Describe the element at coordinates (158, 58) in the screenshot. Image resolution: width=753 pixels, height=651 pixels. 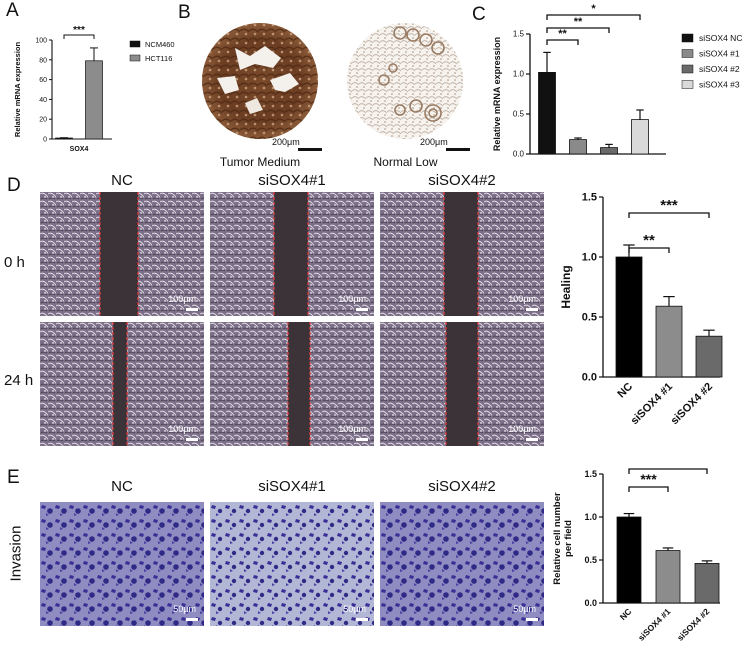
I see `legend-label: HCT116` at that location.